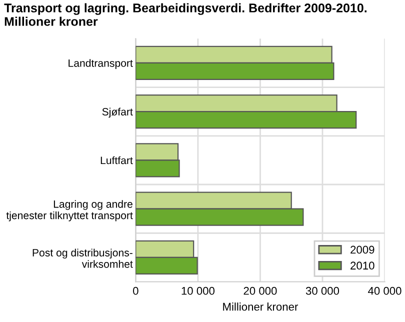 This screenshot has height=322, width=405. I want to click on x-tick-label: 30 000, so click(323, 290).